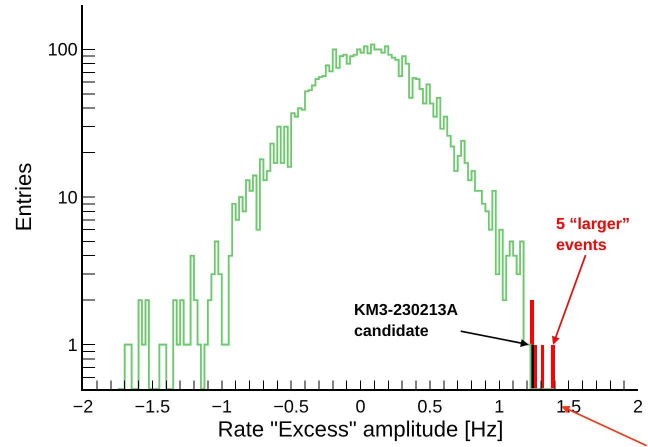 The width and height of the screenshot is (648, 447). I want to click on x-tick-label: 2, so click(638, 406).